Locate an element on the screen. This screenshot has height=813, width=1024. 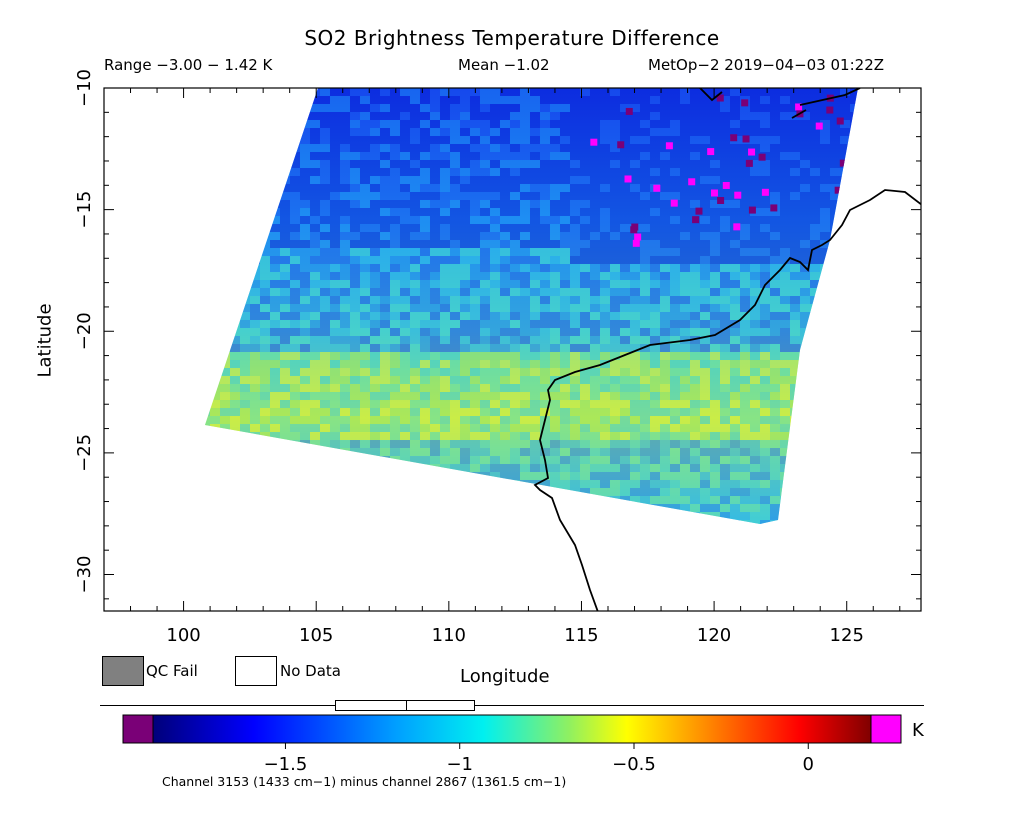
flagged-cell is located at coordinates (738, 195).